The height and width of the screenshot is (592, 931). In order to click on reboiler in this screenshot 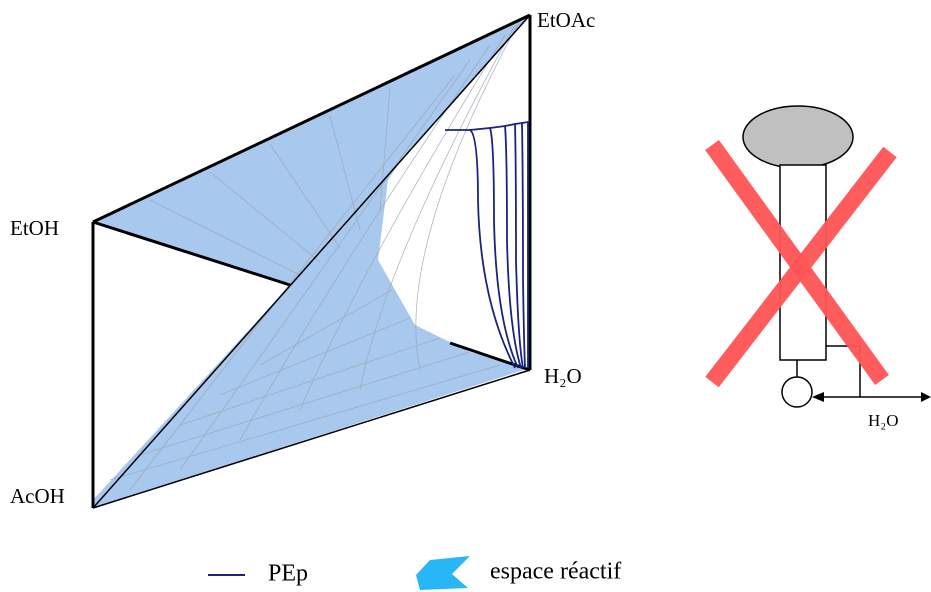, I will do `click(797, 392)`.